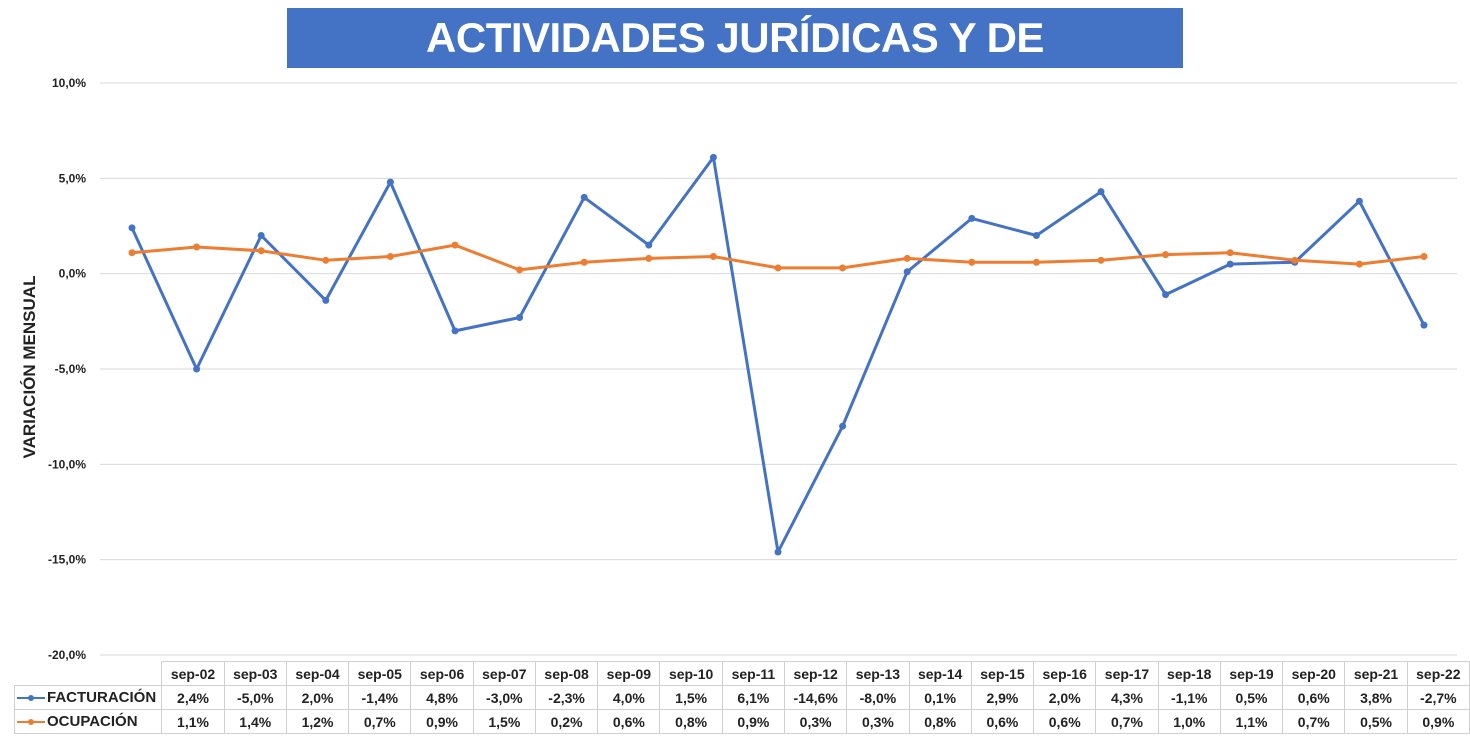  Describe the element at coordinates (1189, 697) in the screenshot. I see `data-label: -1,1%` at that location.